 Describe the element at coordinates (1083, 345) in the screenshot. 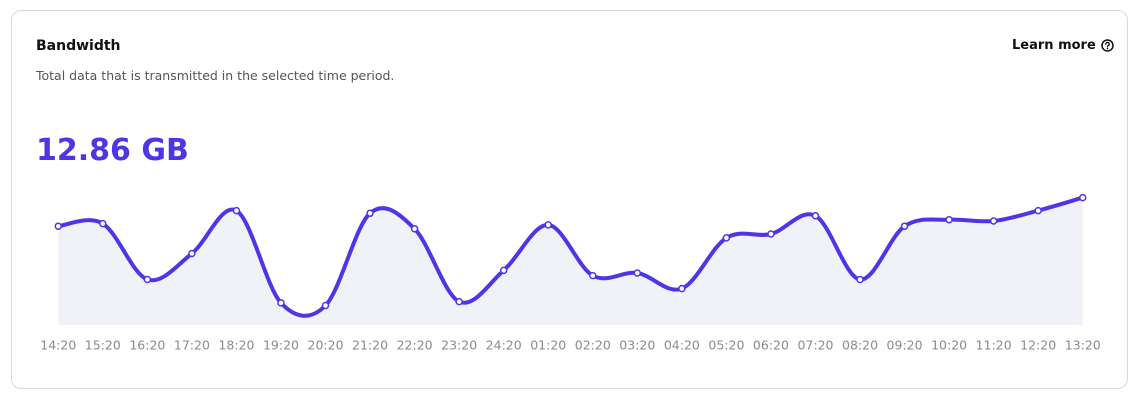

I see `x-tick-label: 13:20` at that location.